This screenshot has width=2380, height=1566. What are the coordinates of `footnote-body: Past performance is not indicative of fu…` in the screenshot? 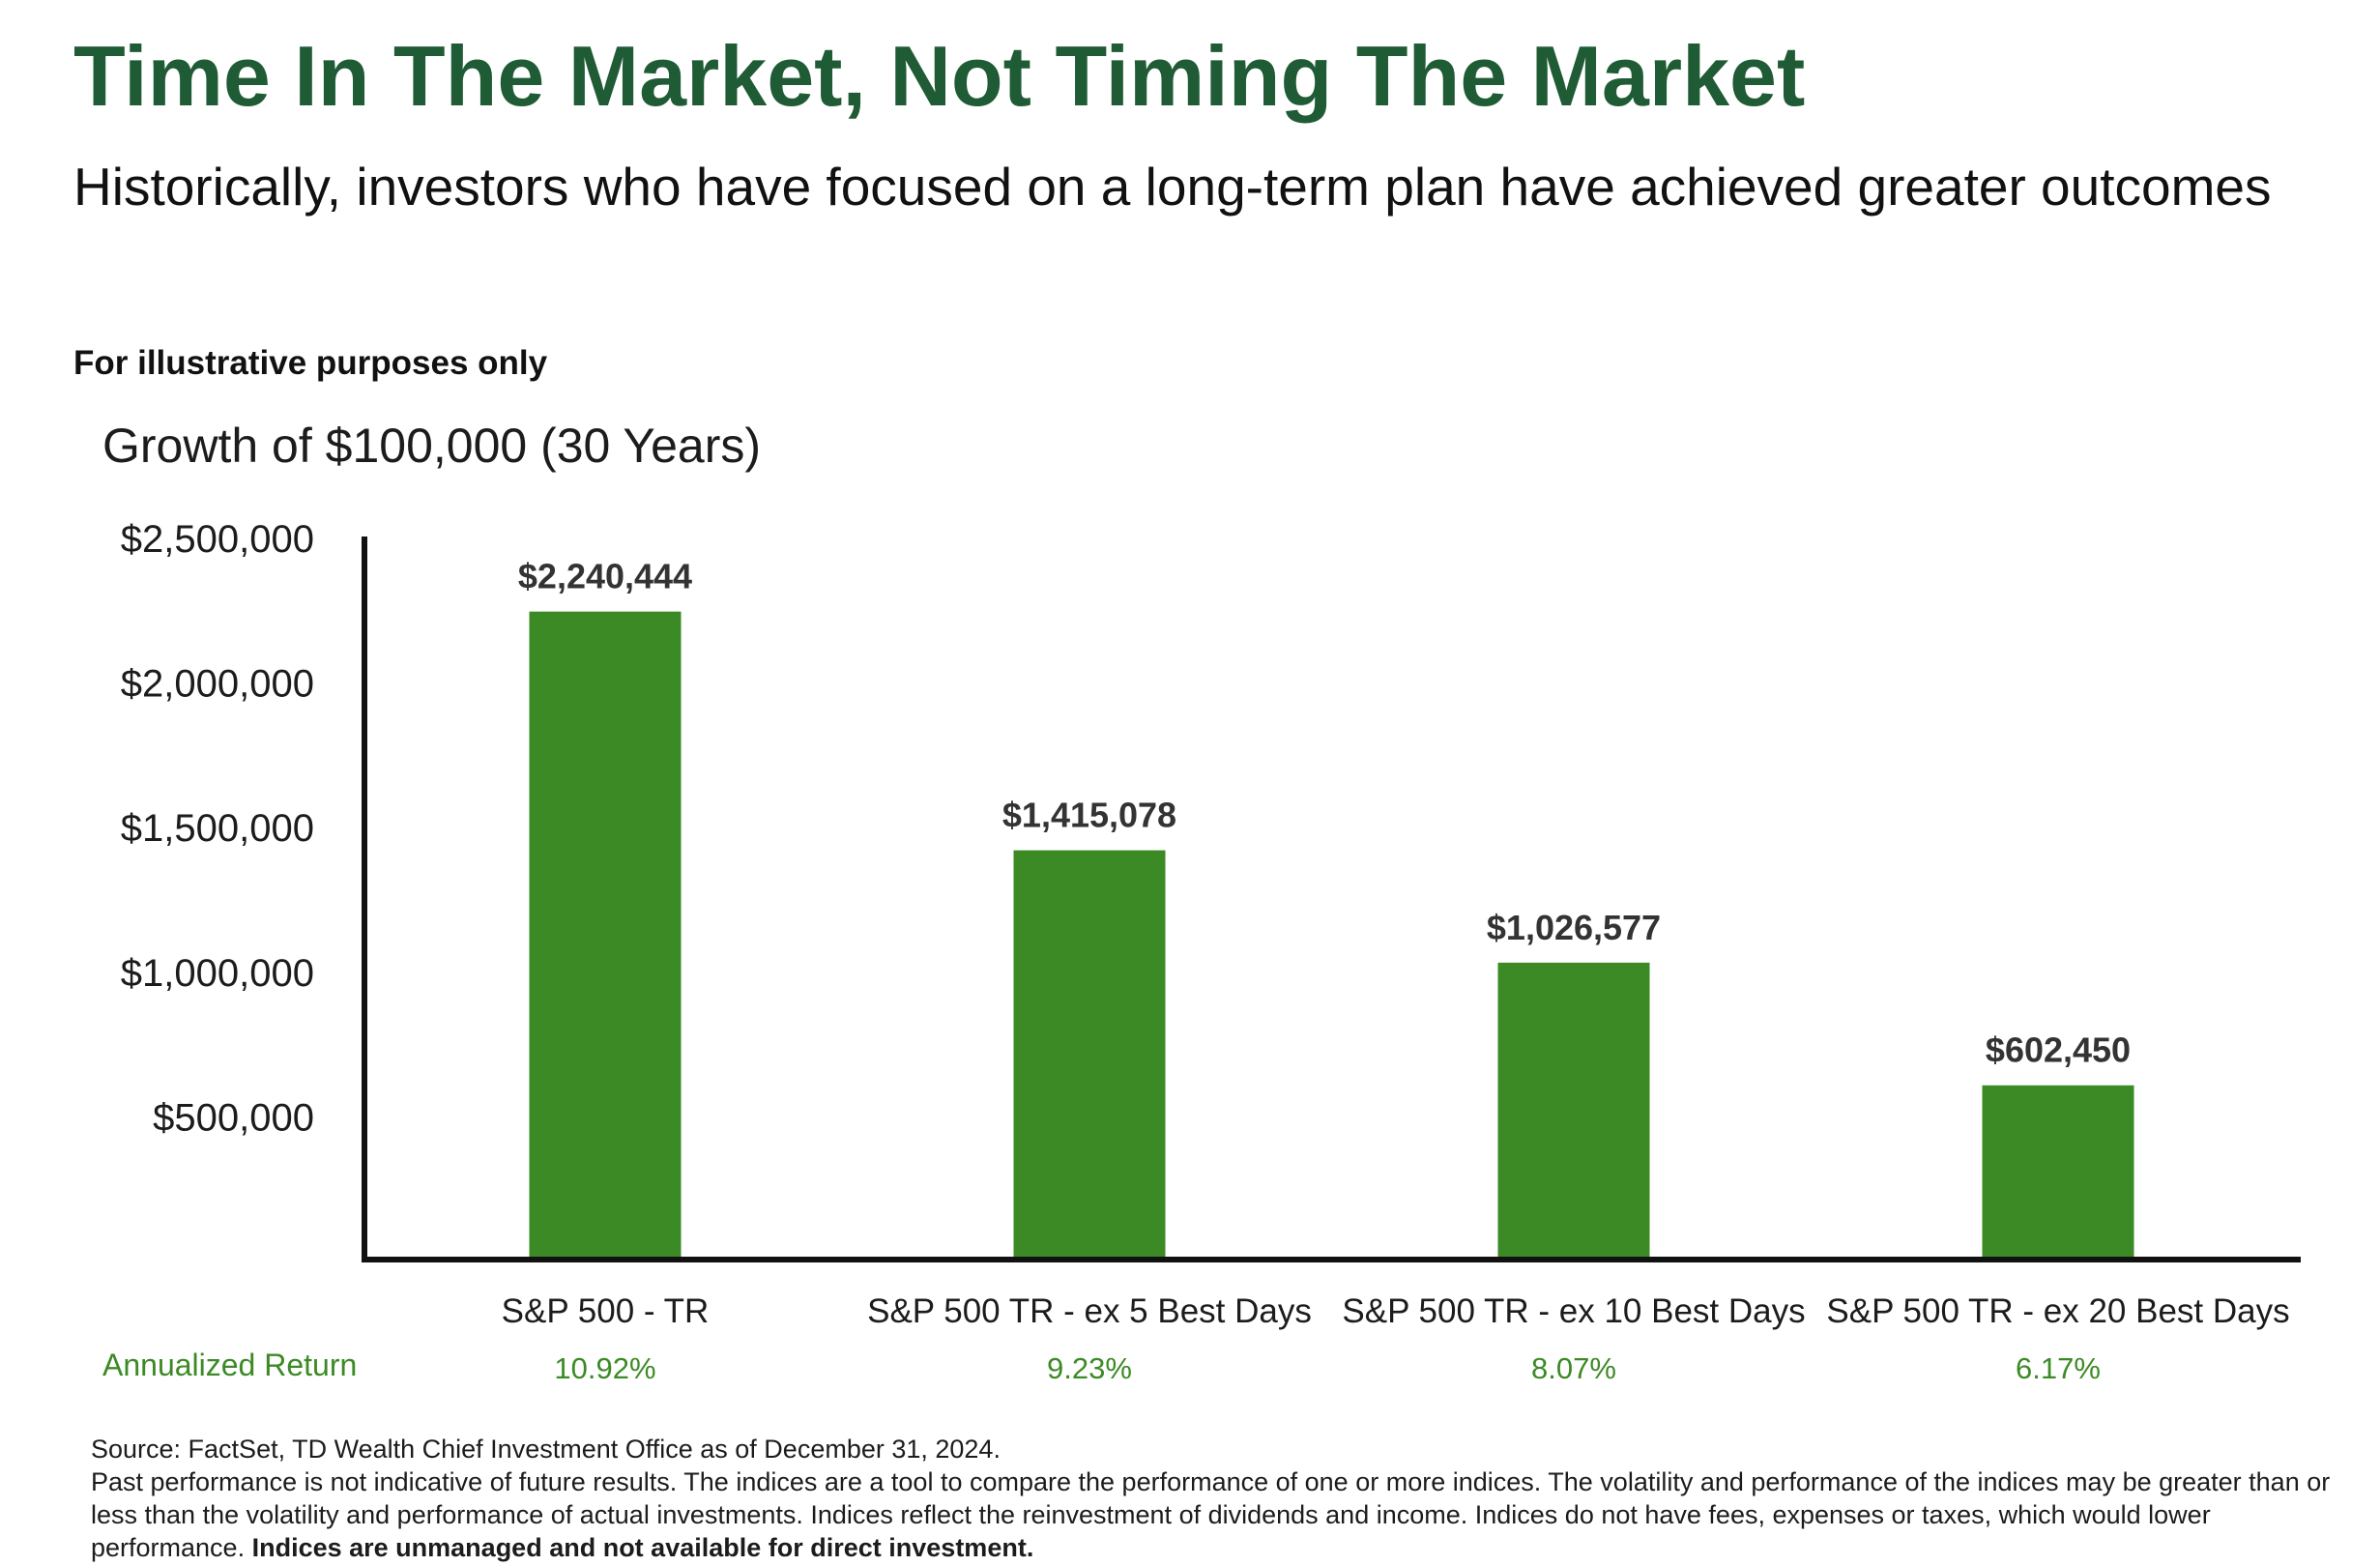 It's located at (1217, 1515).